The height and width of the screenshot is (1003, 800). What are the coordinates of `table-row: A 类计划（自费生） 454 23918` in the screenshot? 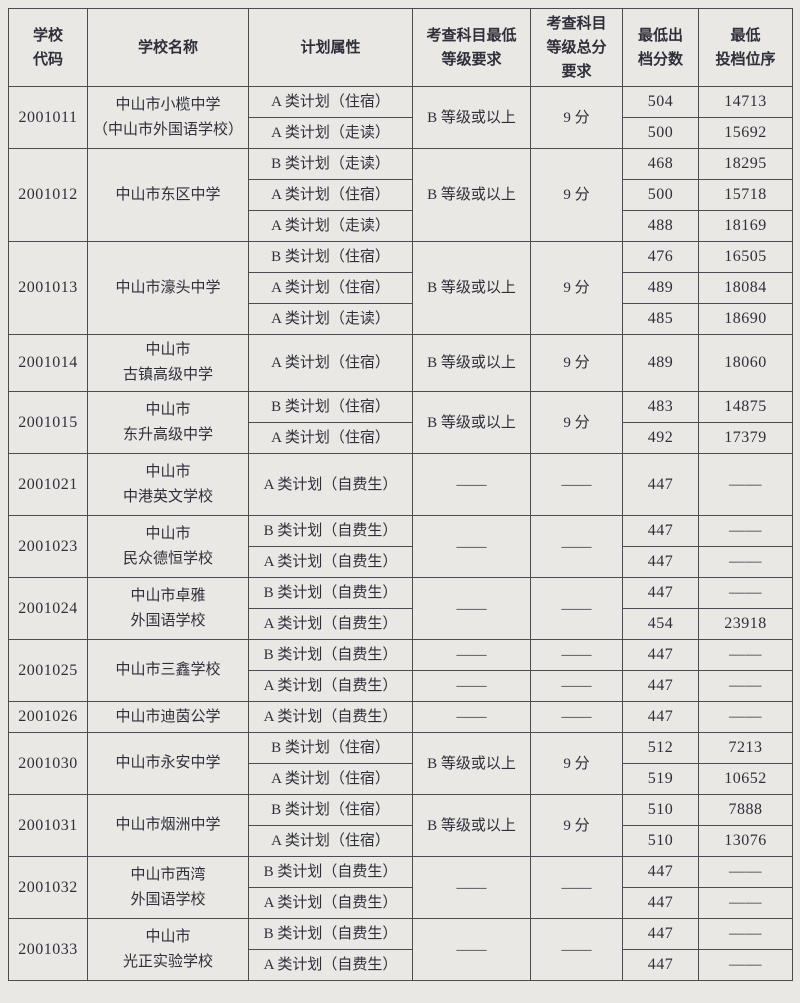 It's located at (401, 624).